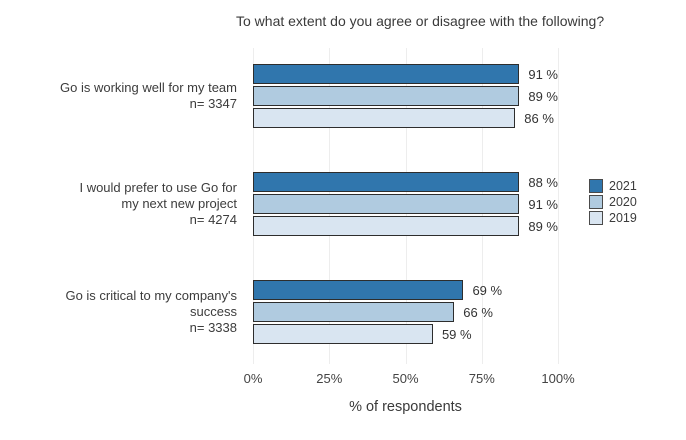  Describe the element at coordinates (623, 218) in the screenshot. I see `legend-label: 2019` at that location.